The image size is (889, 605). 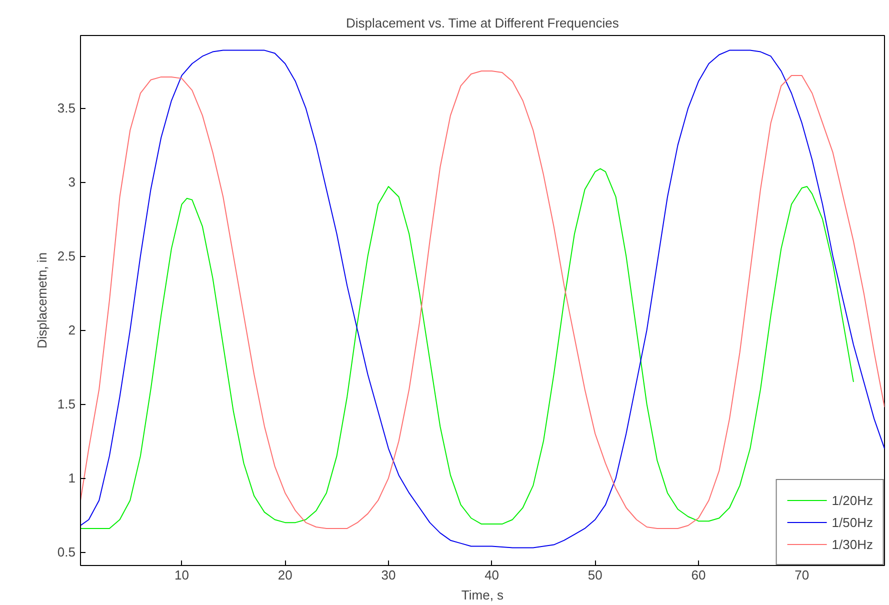 What do you see at coordinates (285, 575) in the screenshot?
I see `x-tick-label: 20` at bounding box center [285, 575].